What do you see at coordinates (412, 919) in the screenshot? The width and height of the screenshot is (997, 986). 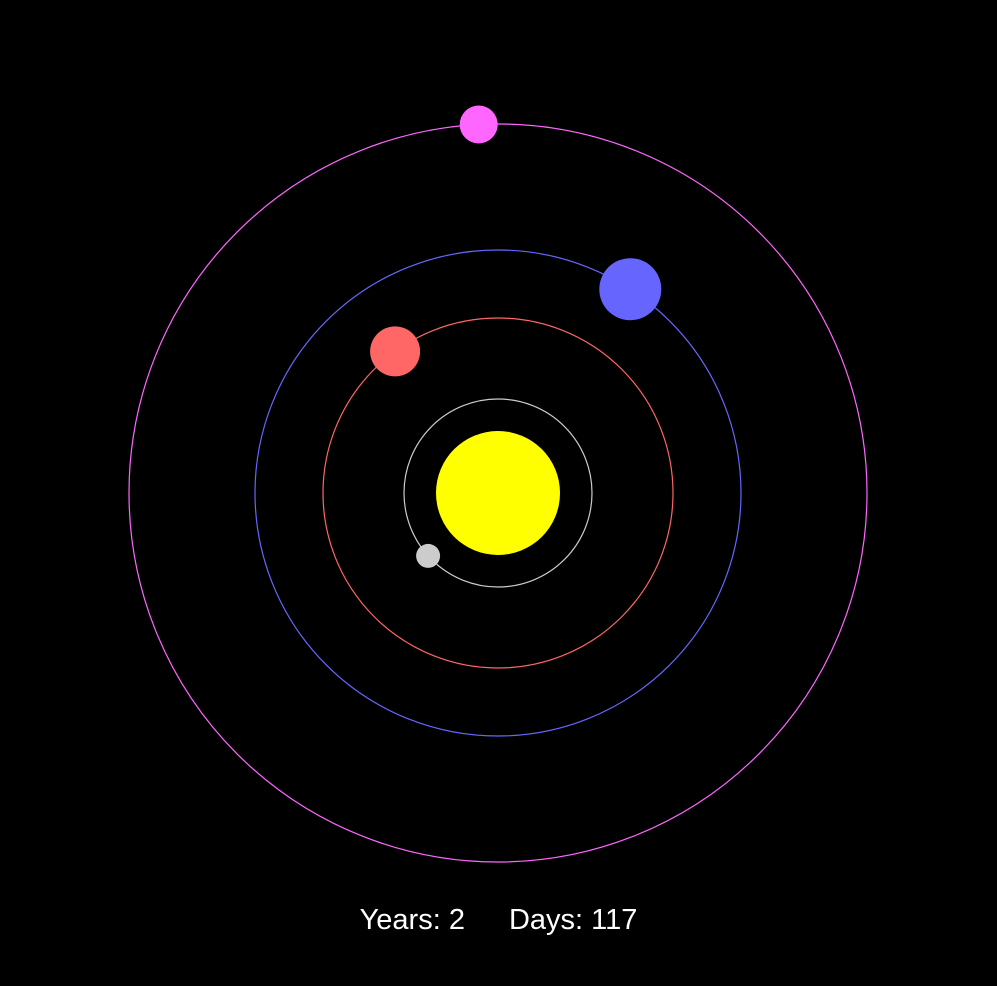 I see `years-counter: Years: 2` at bounding box center [412, 919].